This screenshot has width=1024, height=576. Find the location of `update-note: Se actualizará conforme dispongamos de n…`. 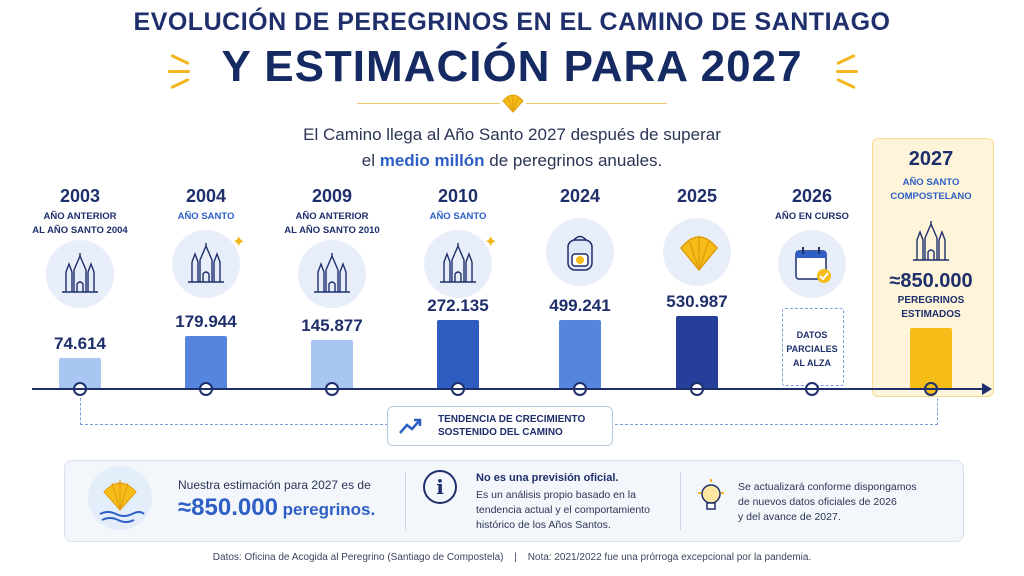

update-note: Se actualizará conforme dispongamos de n… is located at coordinates (827, 502).